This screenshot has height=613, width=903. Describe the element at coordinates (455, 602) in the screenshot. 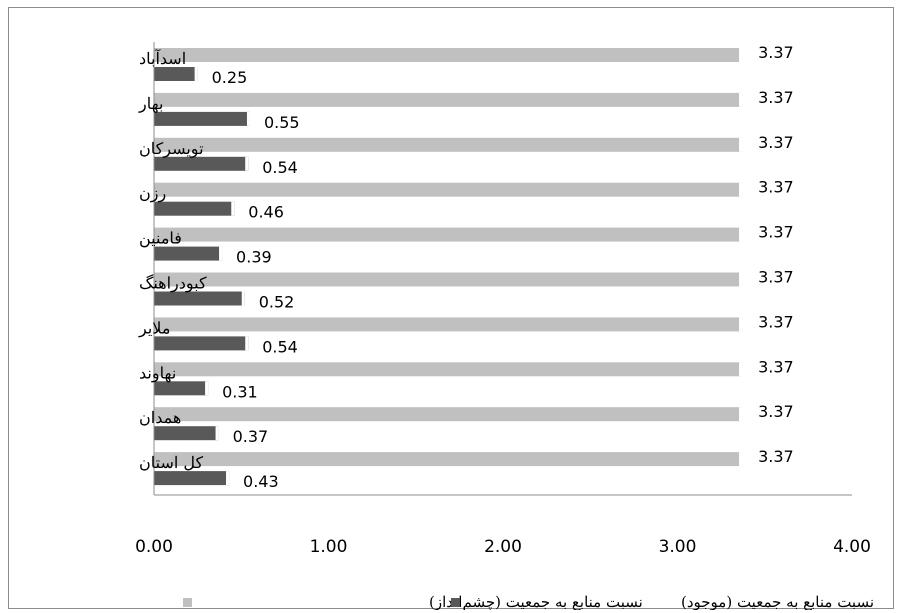

I see `legend-swatch-current` at that location.